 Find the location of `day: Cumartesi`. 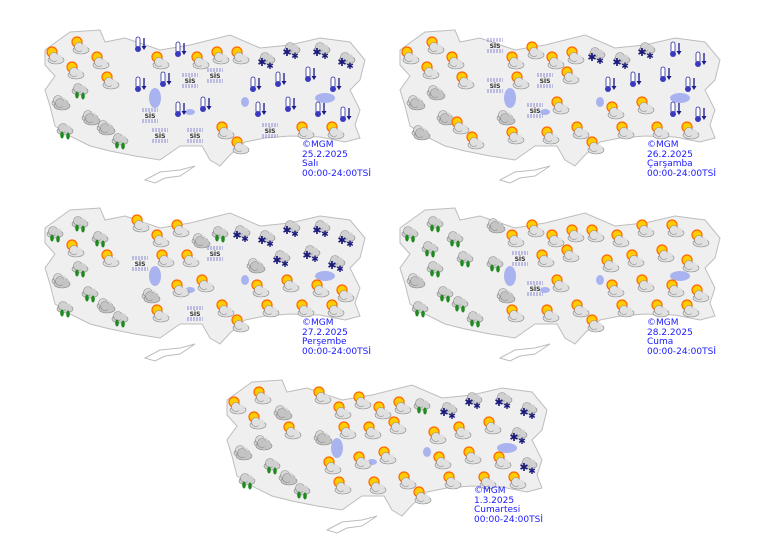

day: Cumartesi is located at coordinates (497, 510).